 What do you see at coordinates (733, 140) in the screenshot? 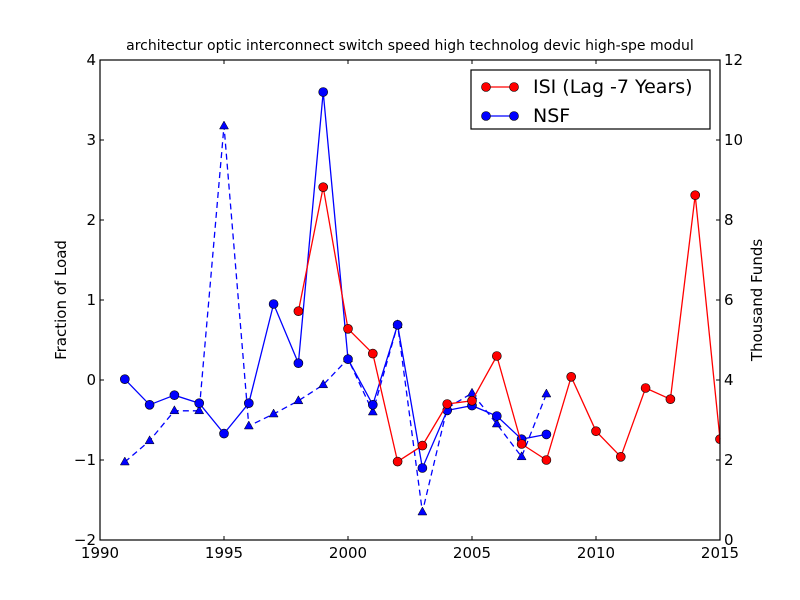
I see `y-right-tick-label: 10` at bounding box center [733, 140].